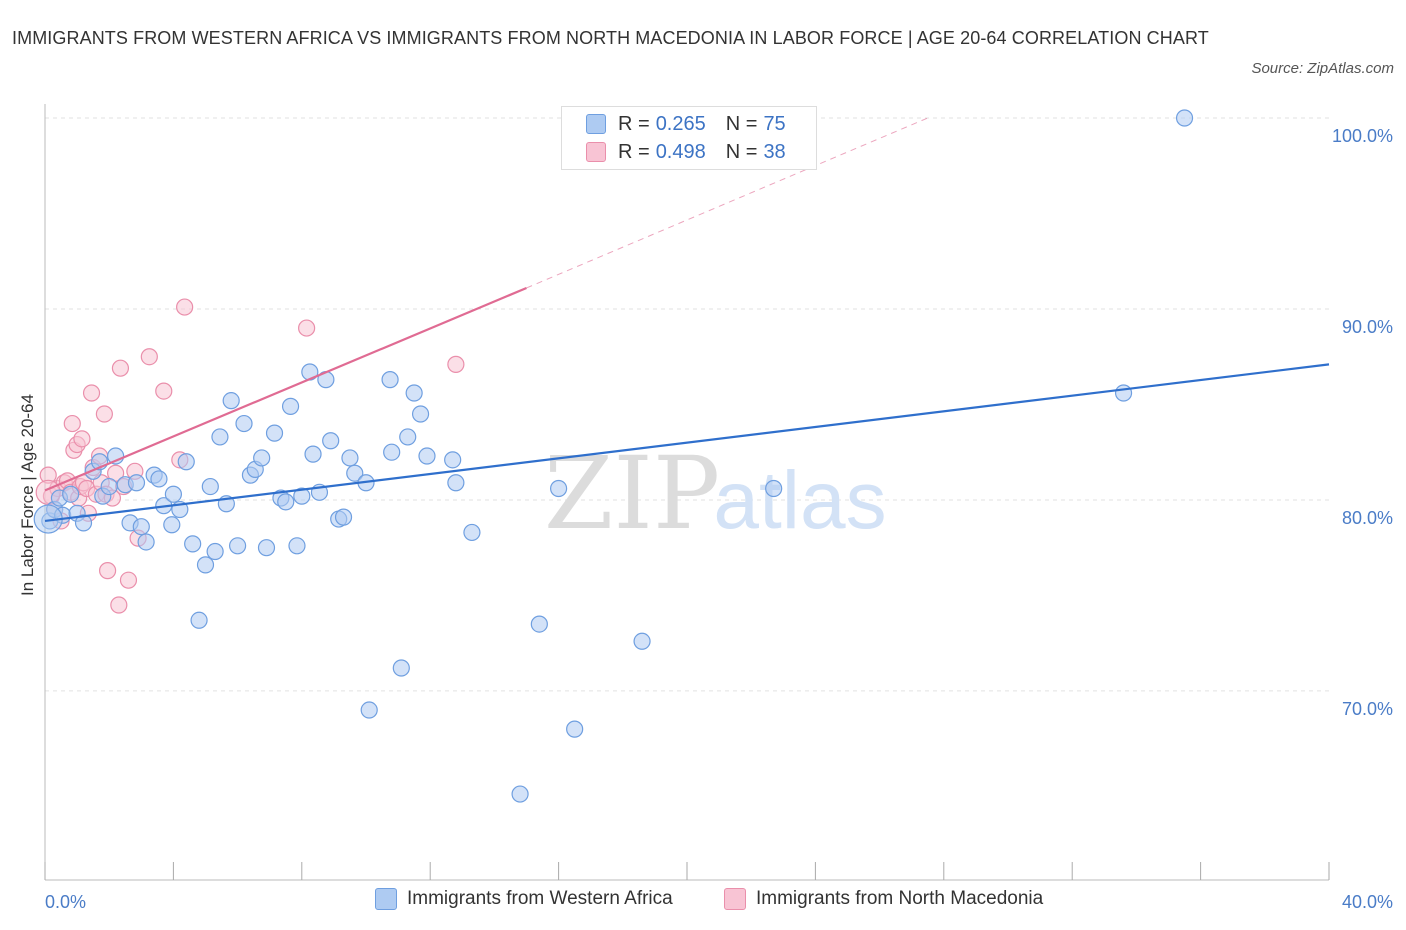 Image resolution: width=1406 pixels, height=930 pixels. I want to click on legend-item-north-macedonia: Immigrants from North Macedonia, so click(883, 899).